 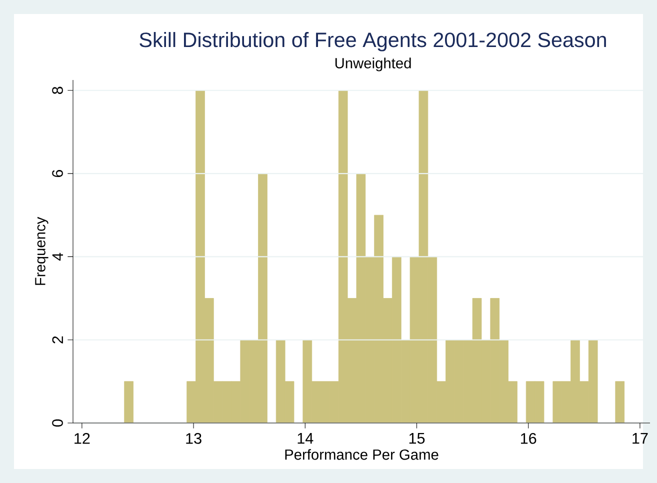 I want to click on chart-subtitle: Unweighted, so click(x=373, y=65).